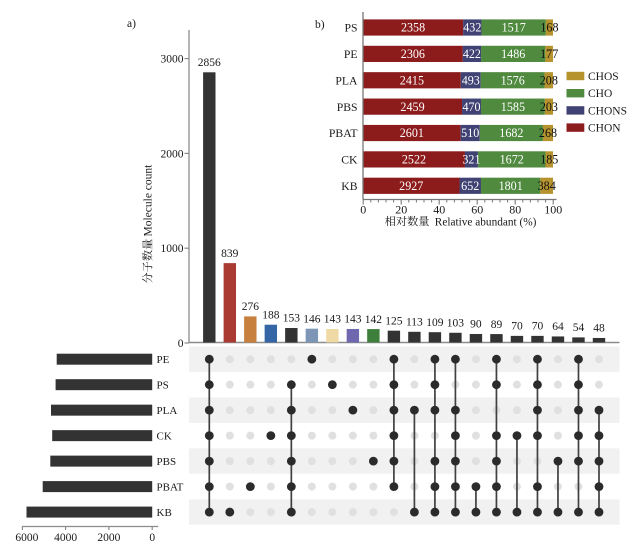 The image size is (634, 547). Describe the element at coordinates (599, 329) in the screenshot. I see `svg-text: 48` at that location.